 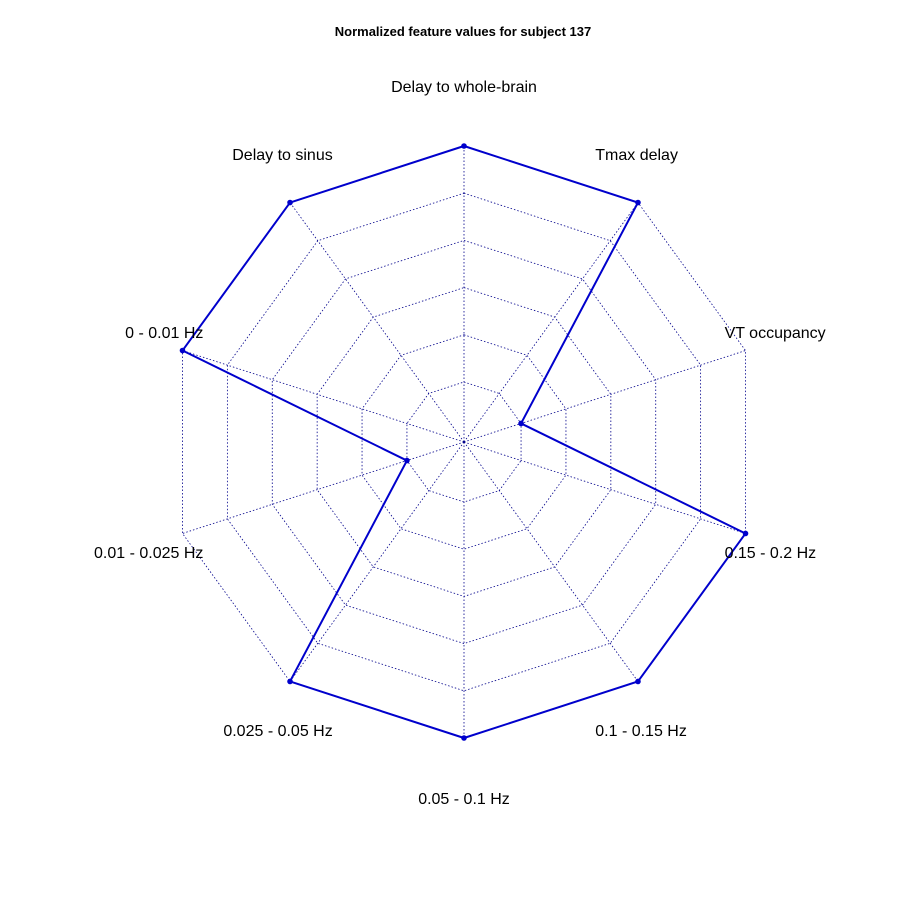 I want to click on axis-label: Delay to sinus, so click(x=282, y=155).